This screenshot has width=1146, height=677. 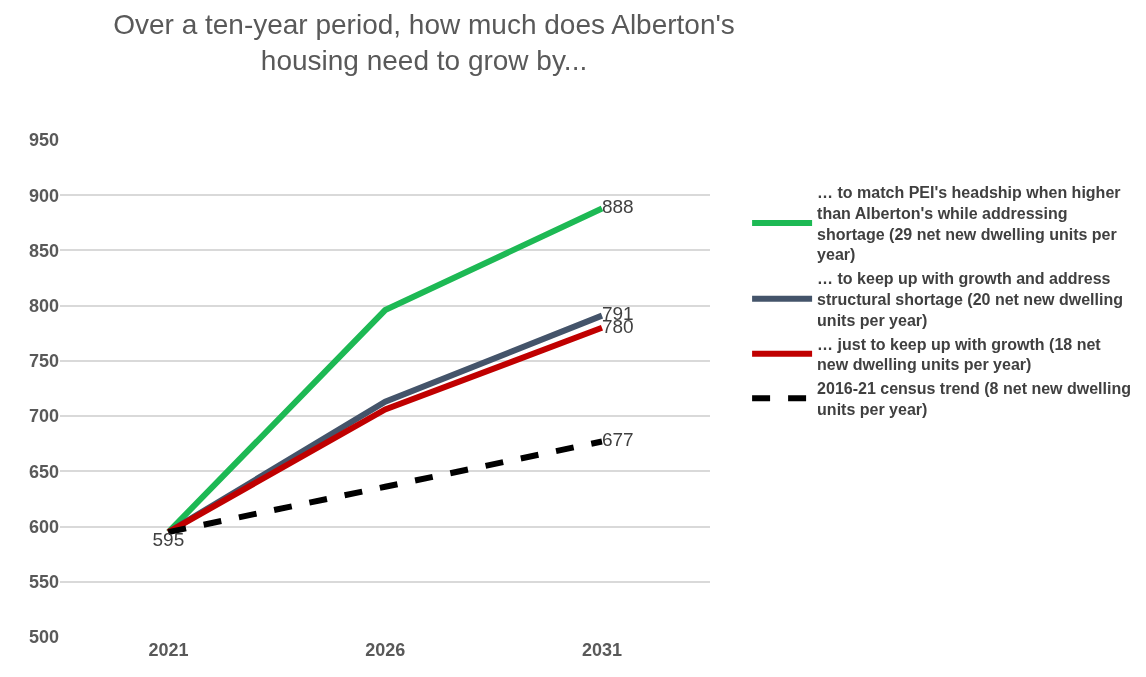 I want to click on legend-label: 2016-21 census trend (8 net new dwelling units per year), so click(x=974, y=399).